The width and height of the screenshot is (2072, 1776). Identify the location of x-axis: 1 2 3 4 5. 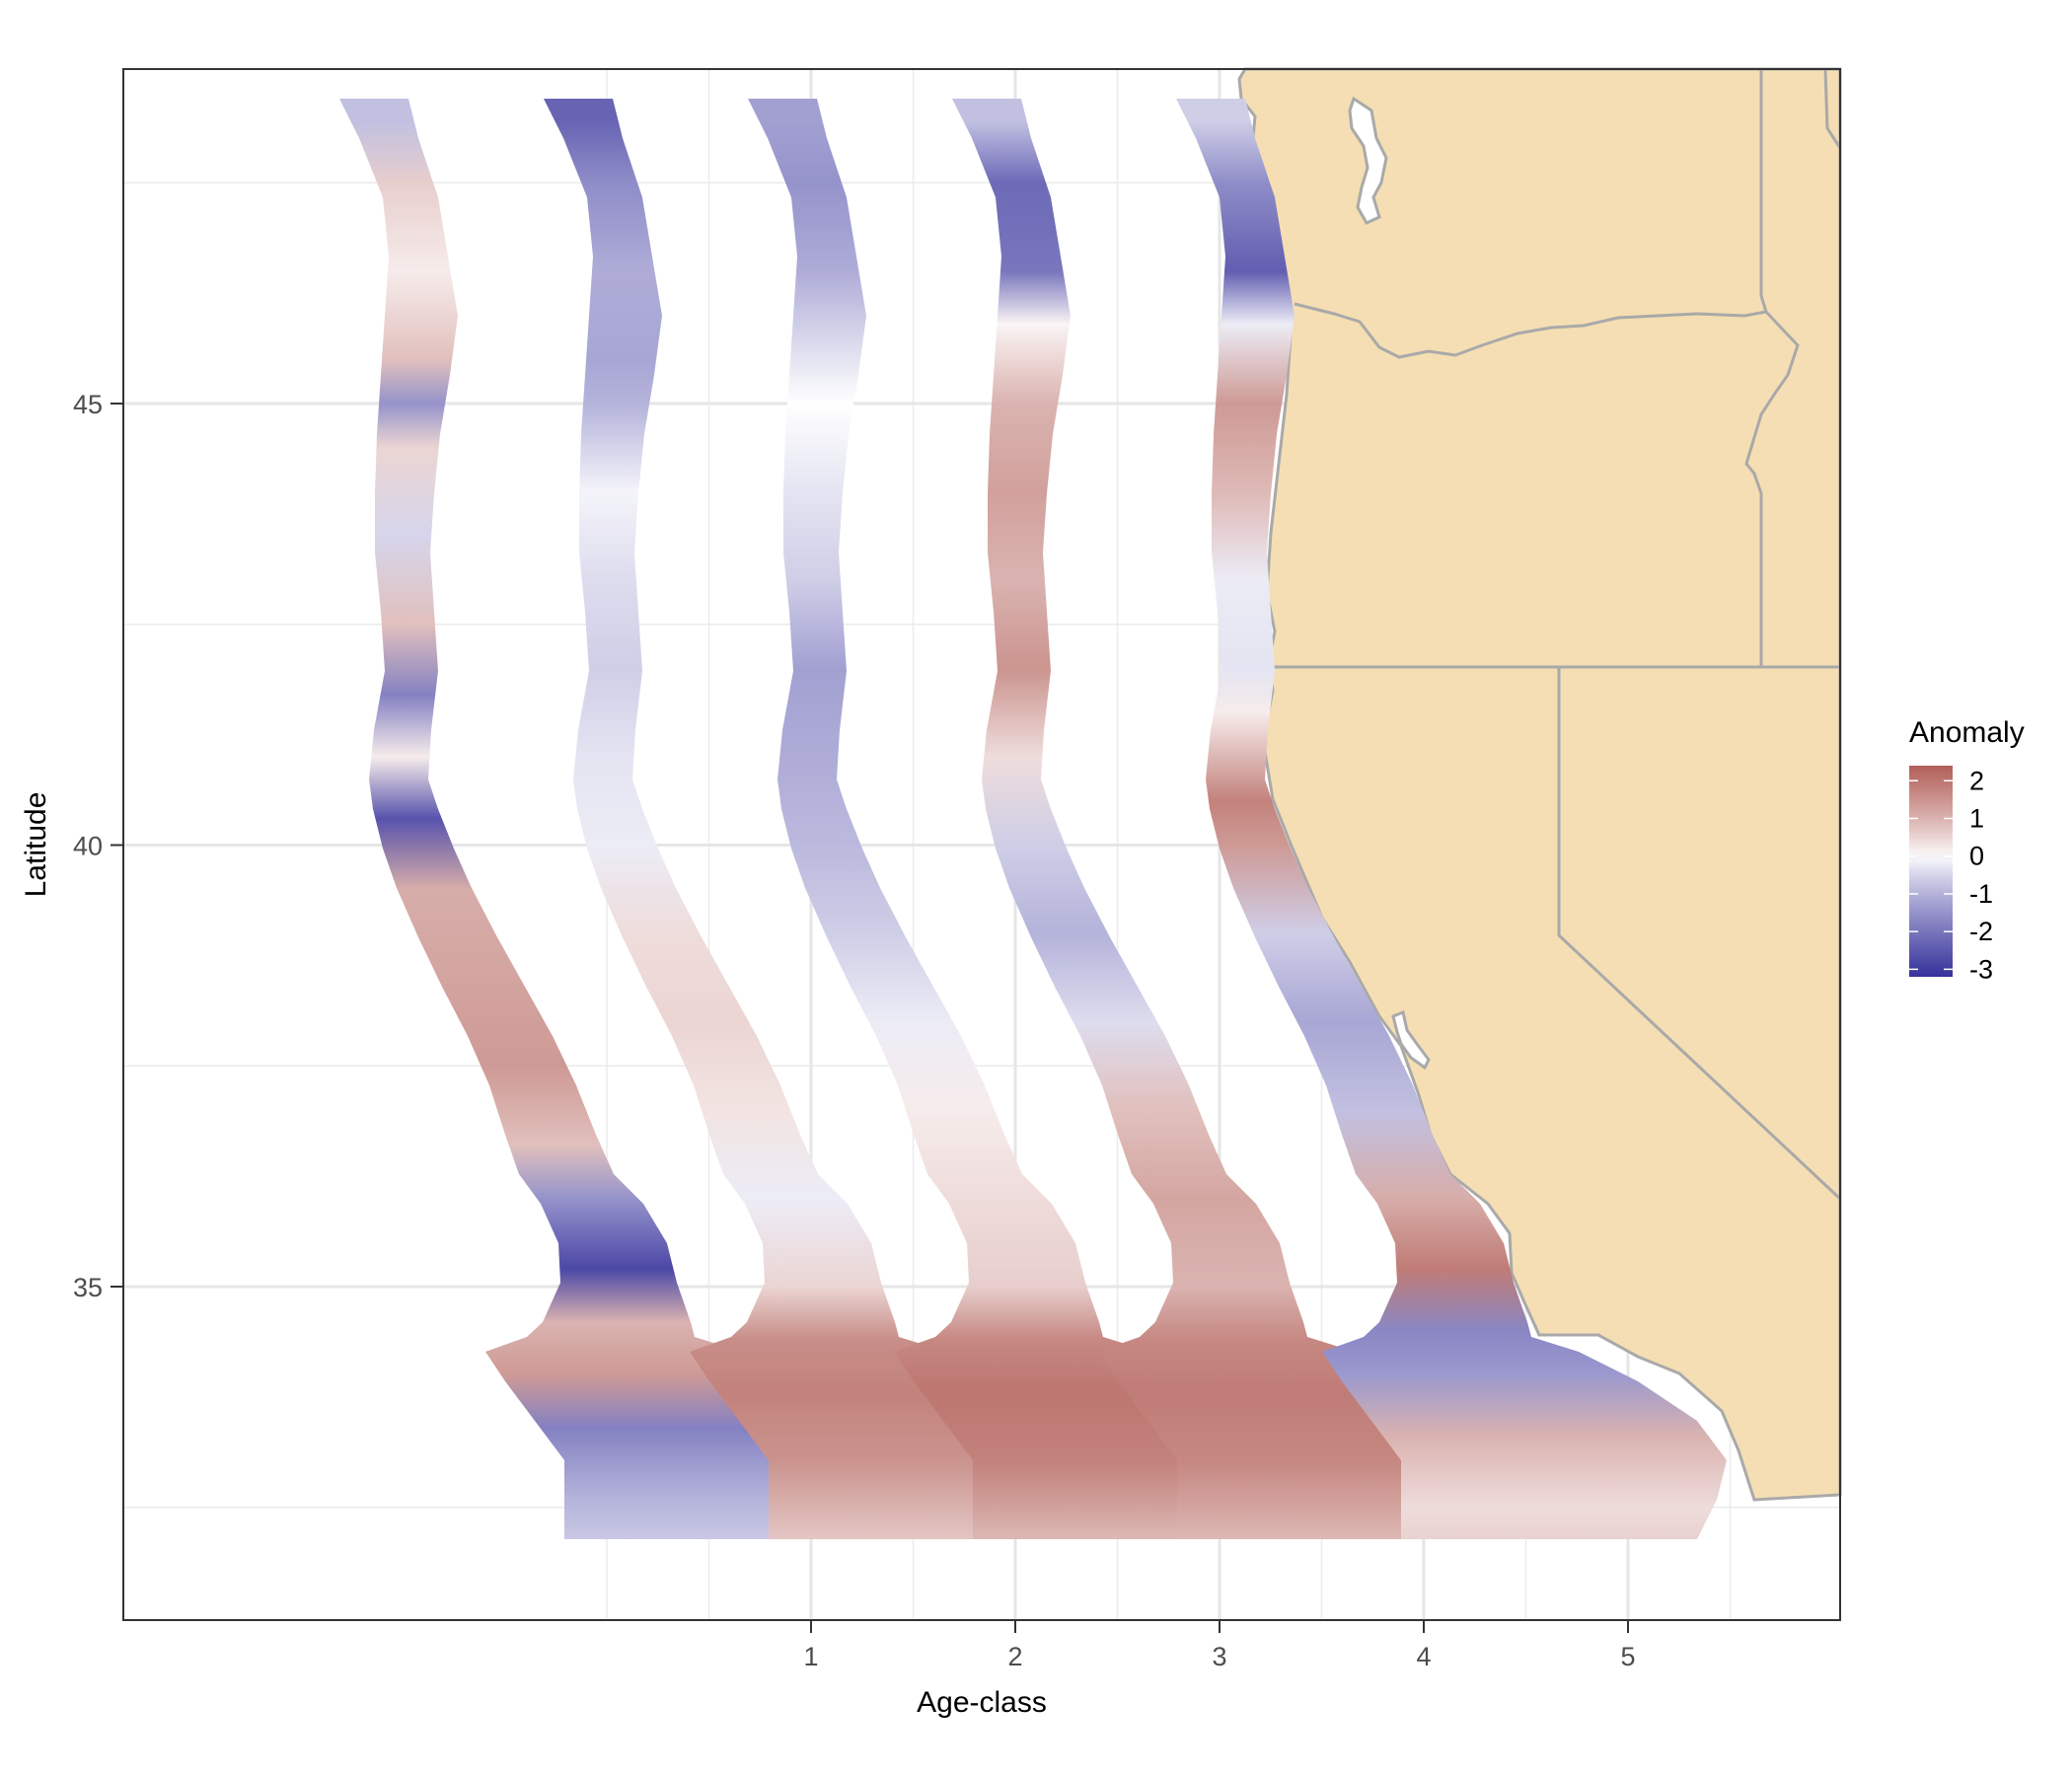
(1219, 1646).